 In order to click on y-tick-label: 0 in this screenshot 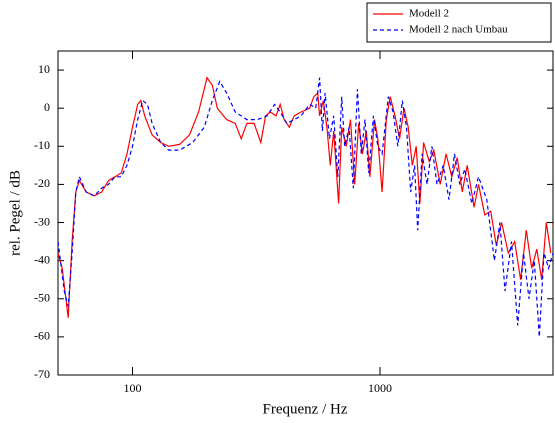, I will do `click(47, 107)`.